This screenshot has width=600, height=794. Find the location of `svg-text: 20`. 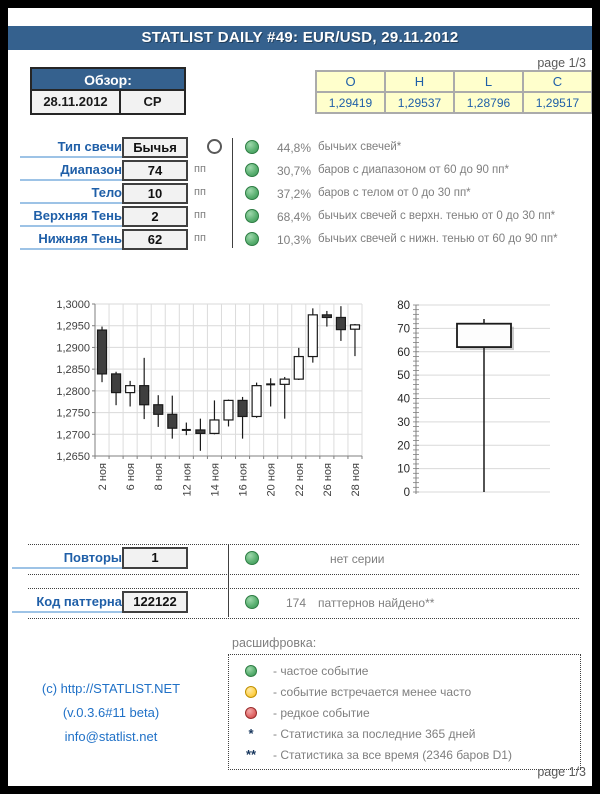

svg-text: 20 is located at coordinates (403, 446).